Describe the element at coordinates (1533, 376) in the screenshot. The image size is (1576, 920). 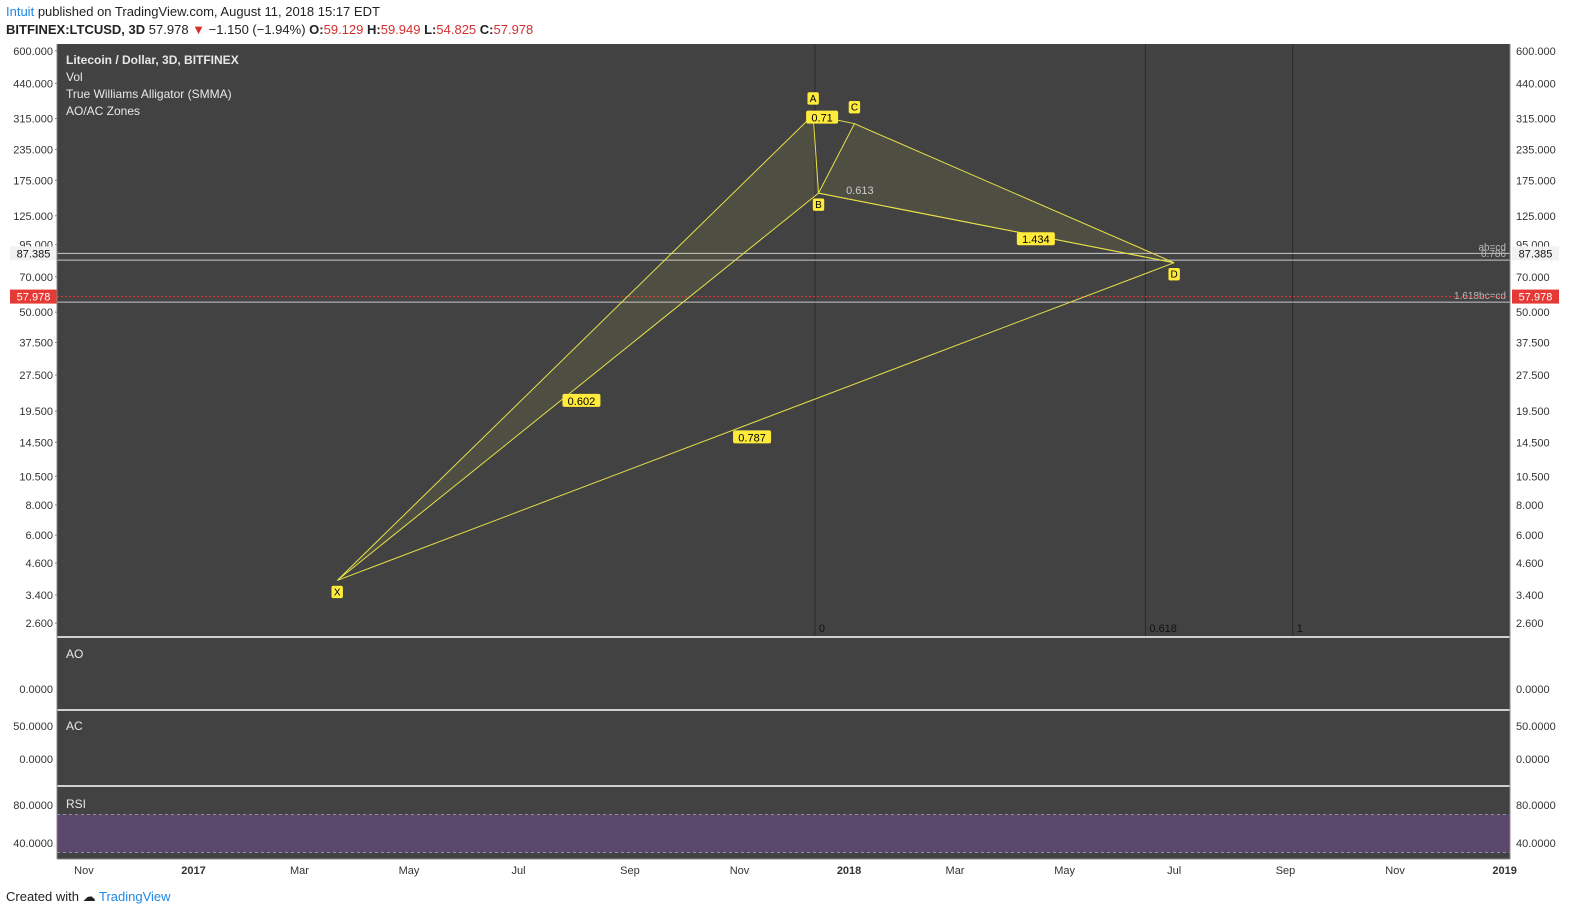
I see `y-tick-label-right: 27.500` at that location.